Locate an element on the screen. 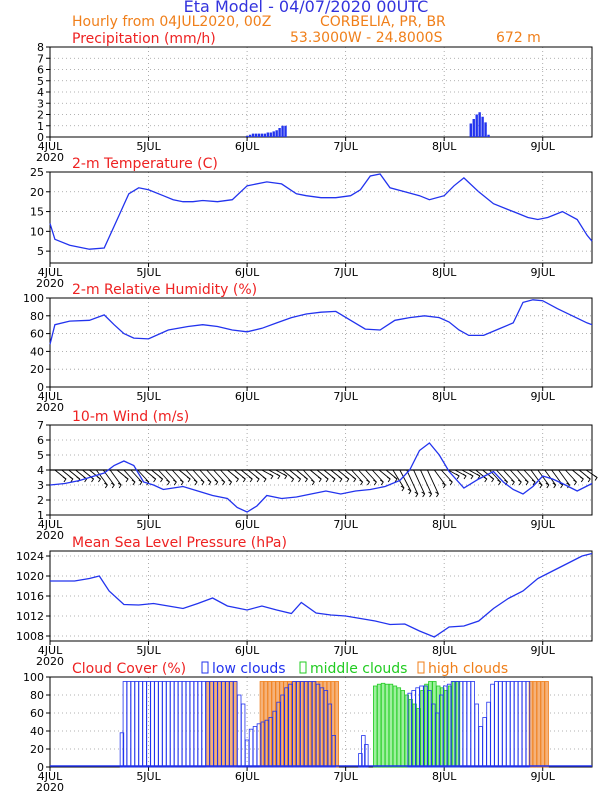  cloud-ytick-label: 80 is located at coordinates (37, 695).